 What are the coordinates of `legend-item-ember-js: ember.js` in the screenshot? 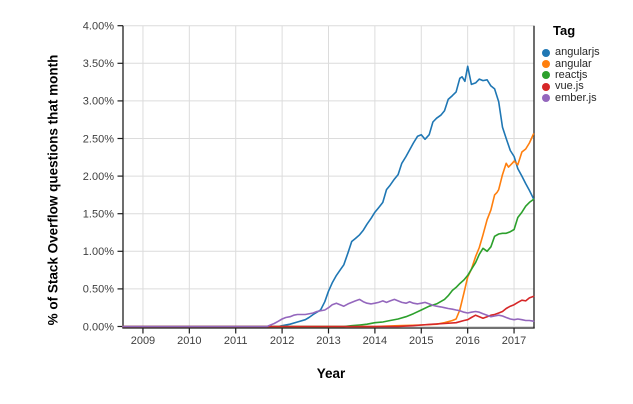 It's located at (570, 97).